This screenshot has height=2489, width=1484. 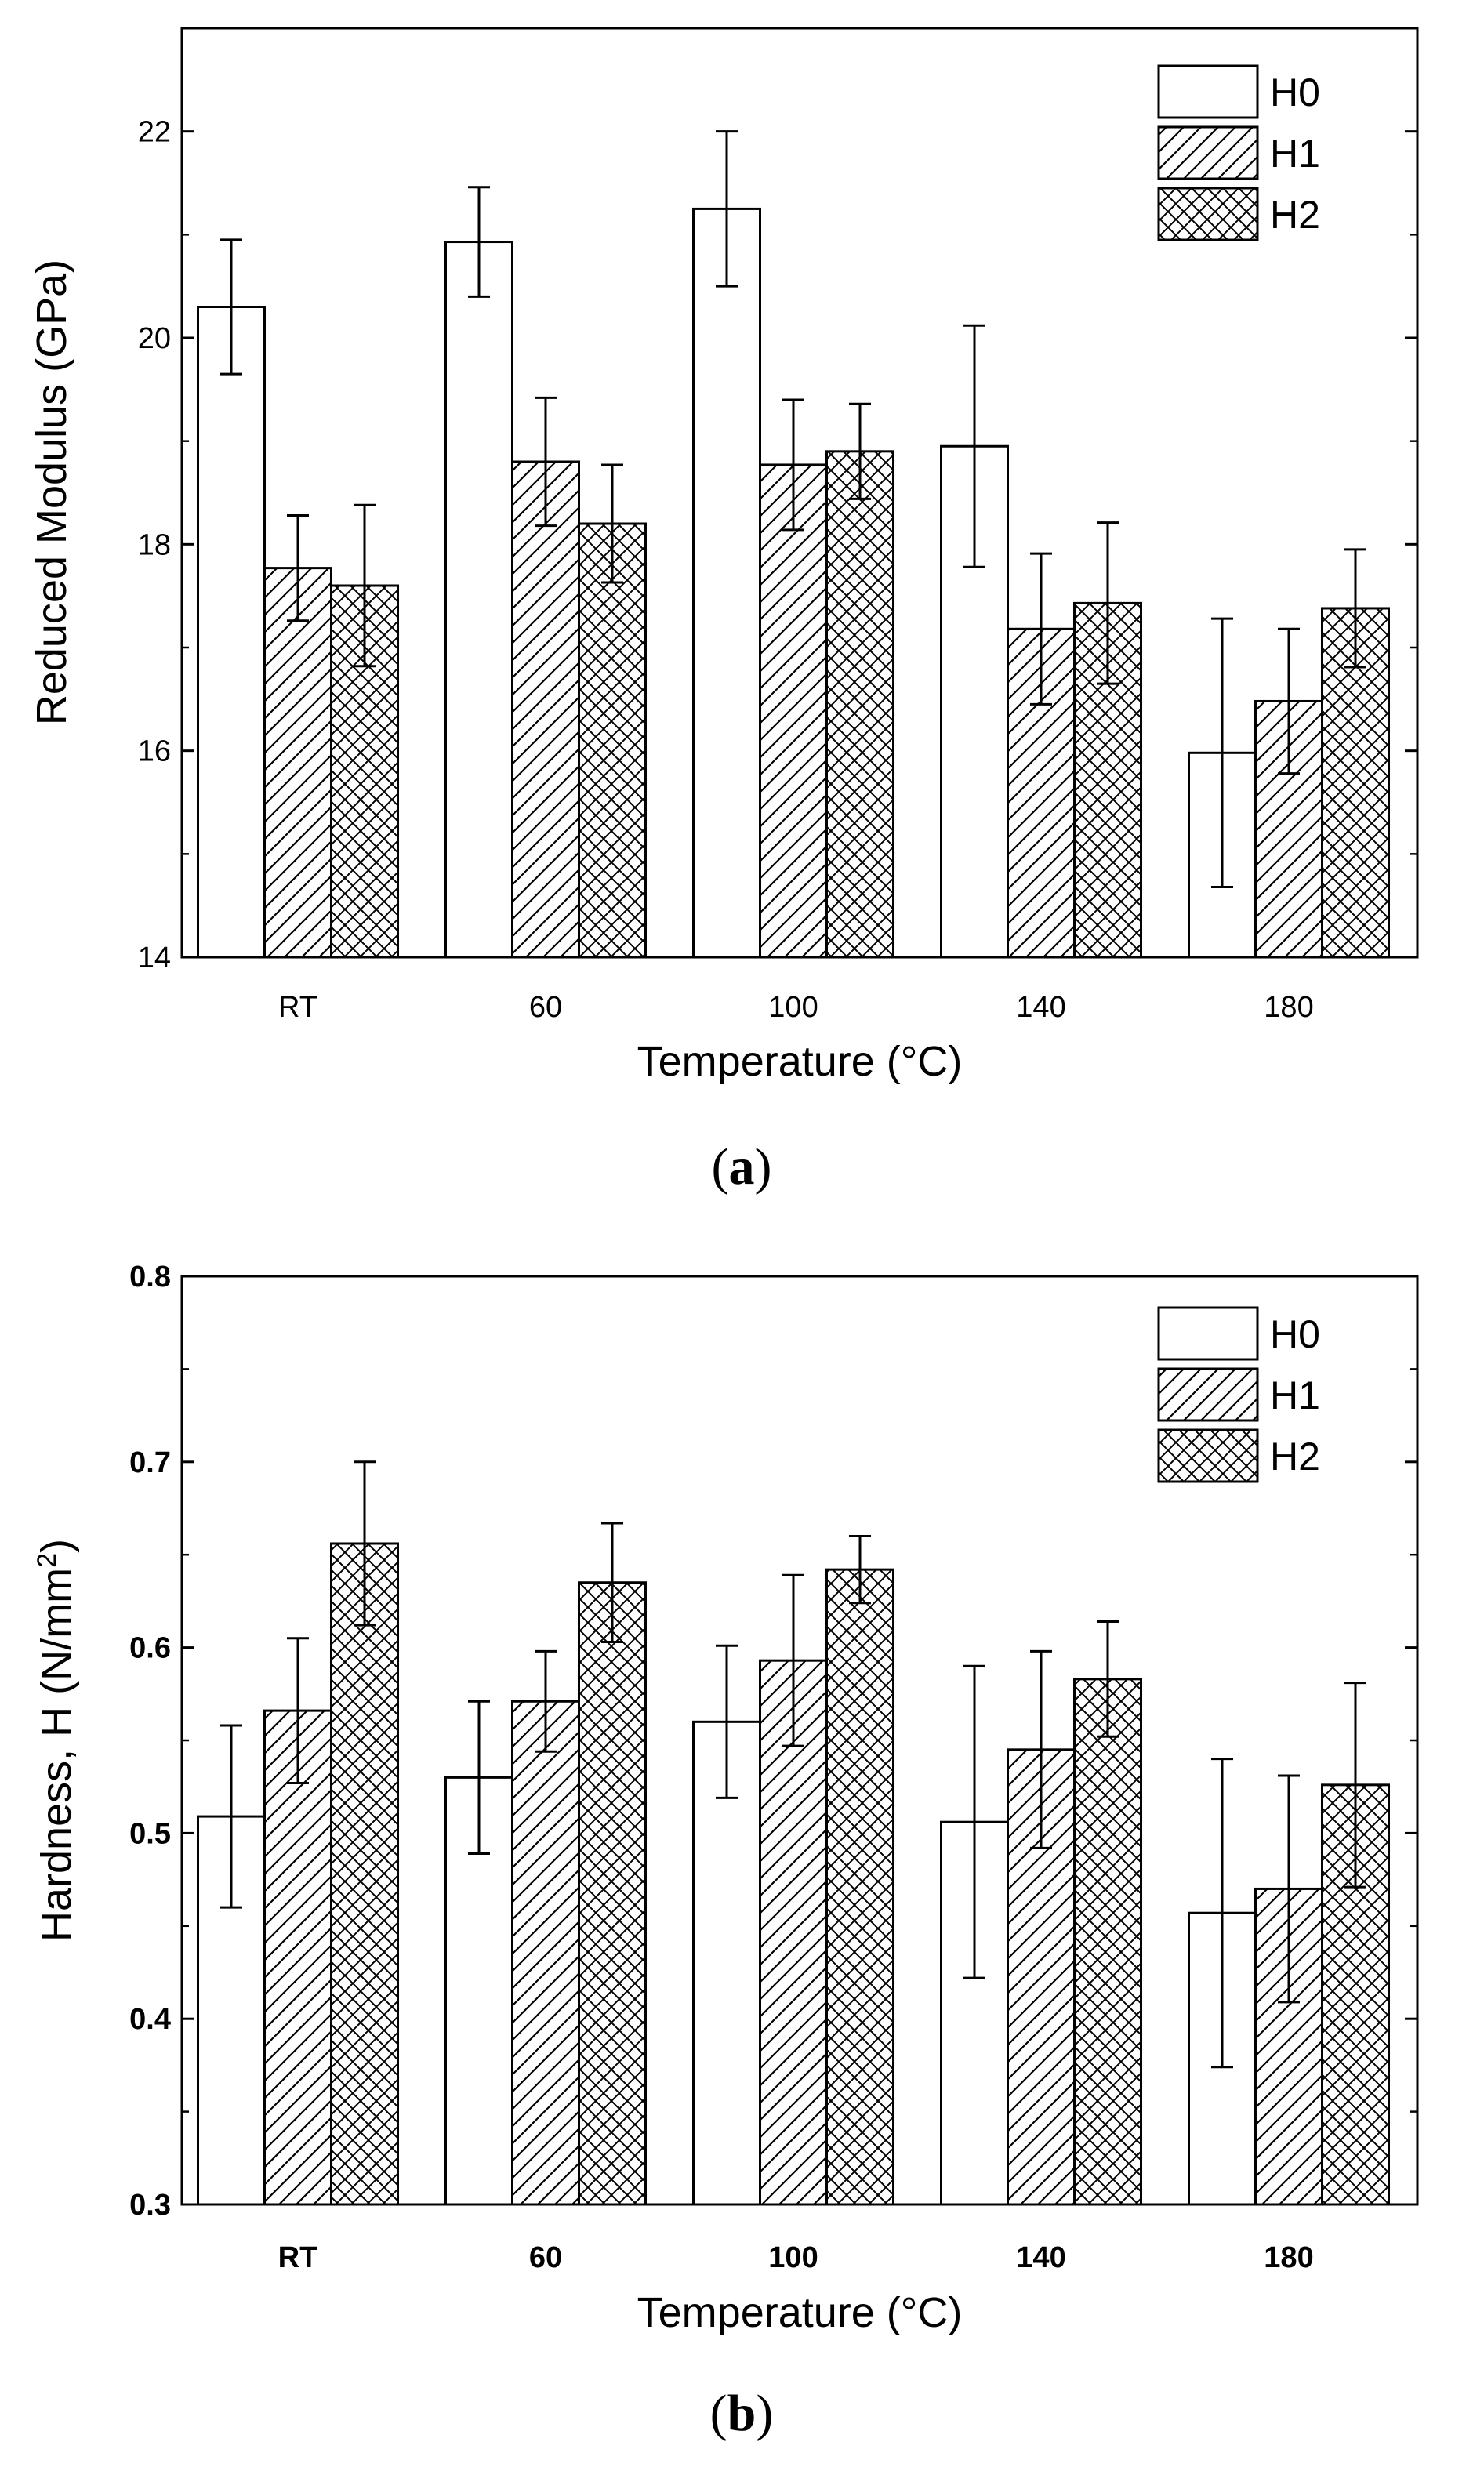 I want to click on y-tick-label: 18, so click(x=154, y=544).